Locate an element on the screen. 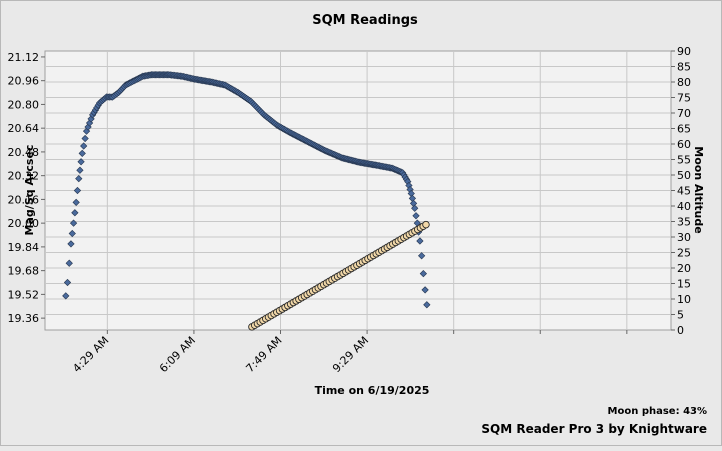 Image resolution: width=722 pixels, height=451 pixels. y-axis-title: Mag/Sq Arcsec is located at coordinates (29, 190).